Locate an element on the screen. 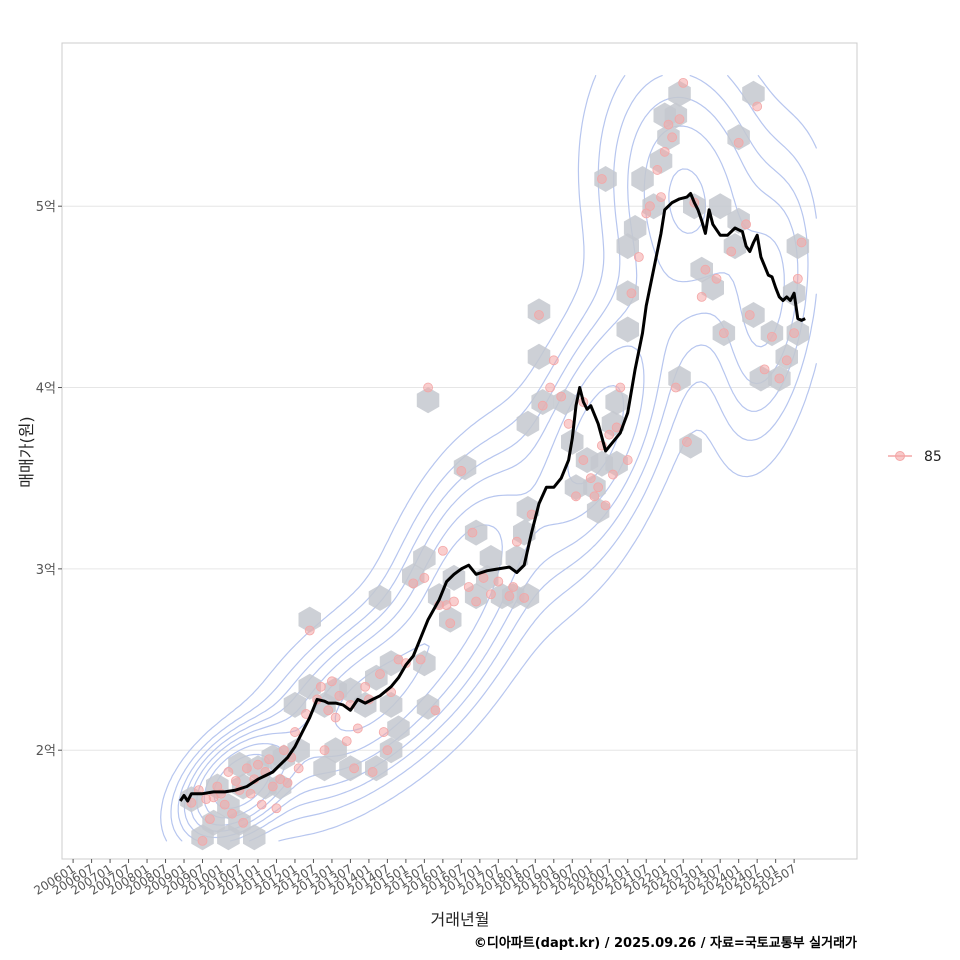  y-tick-label: 3억 is located at coordinates (46, 570).